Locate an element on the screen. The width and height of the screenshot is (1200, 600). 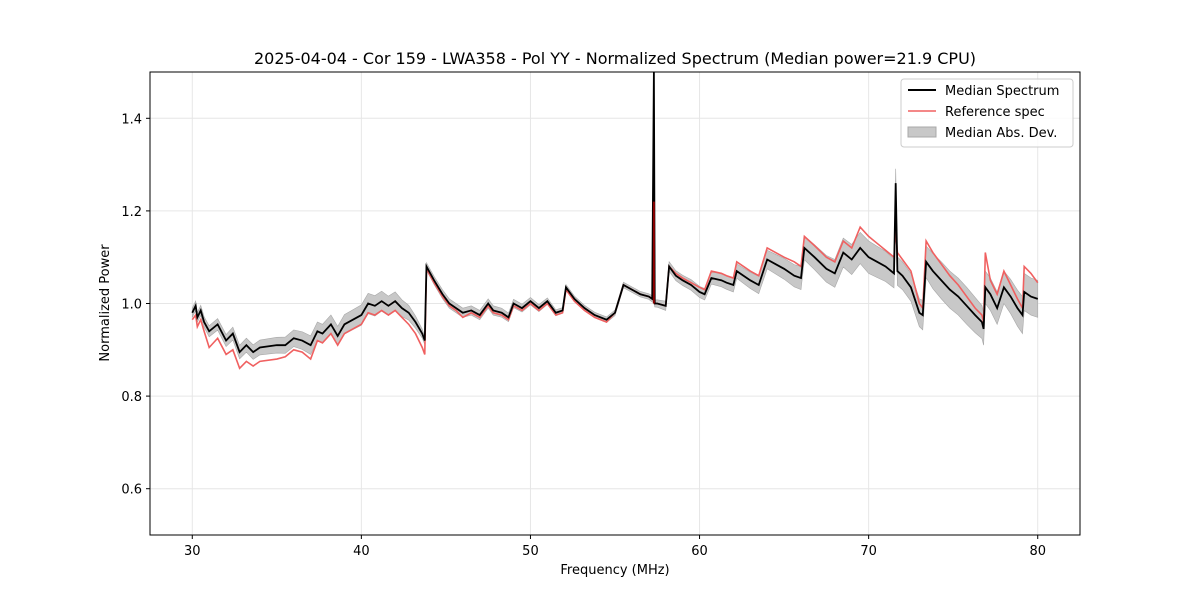
y-tick-label: 1.4 is located at coordinates (131, 119).